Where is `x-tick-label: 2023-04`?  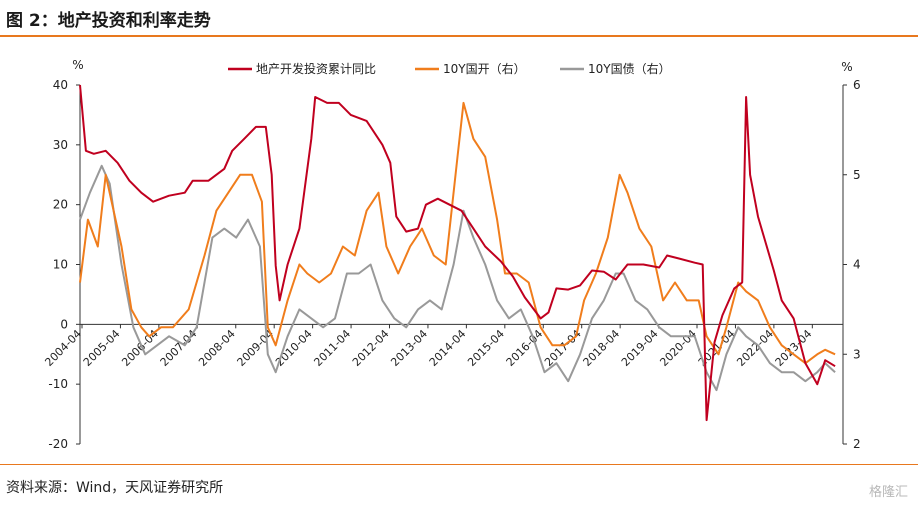
x-tick-label: 2023-04 is located at coordinates (794, 348).